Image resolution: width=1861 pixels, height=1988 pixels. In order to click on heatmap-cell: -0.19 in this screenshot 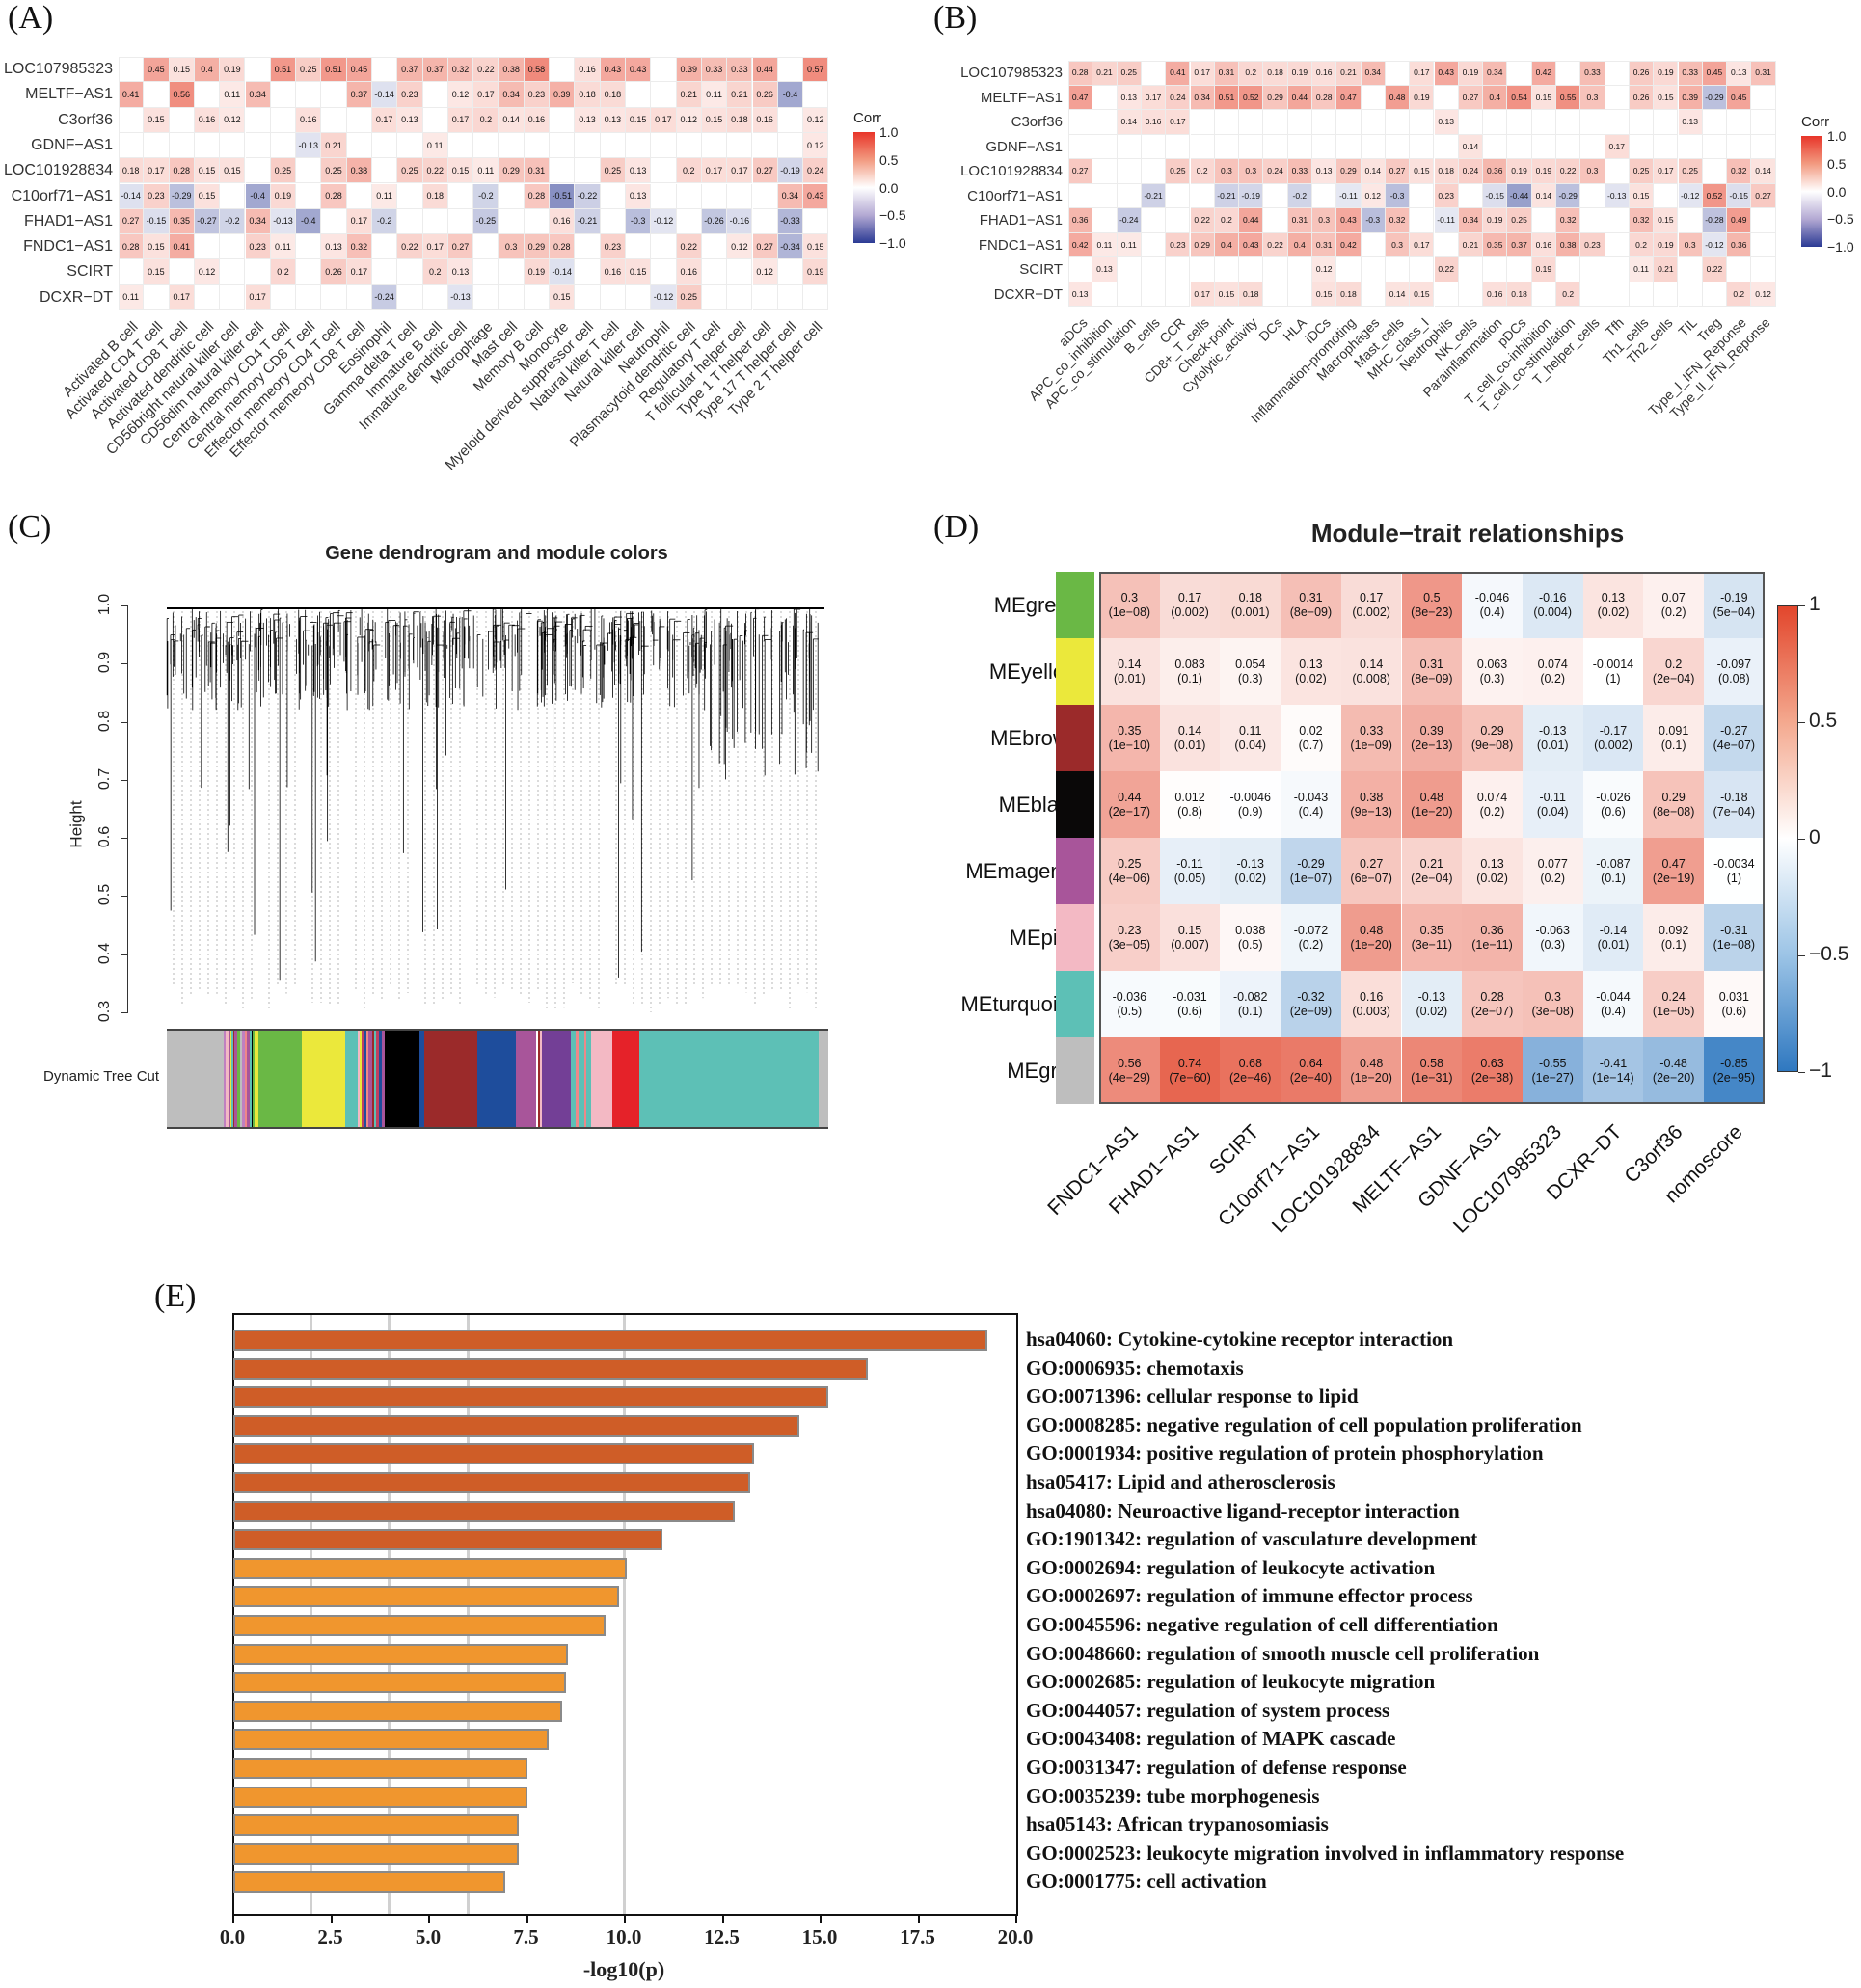, I will do `click(1251, 195)`.